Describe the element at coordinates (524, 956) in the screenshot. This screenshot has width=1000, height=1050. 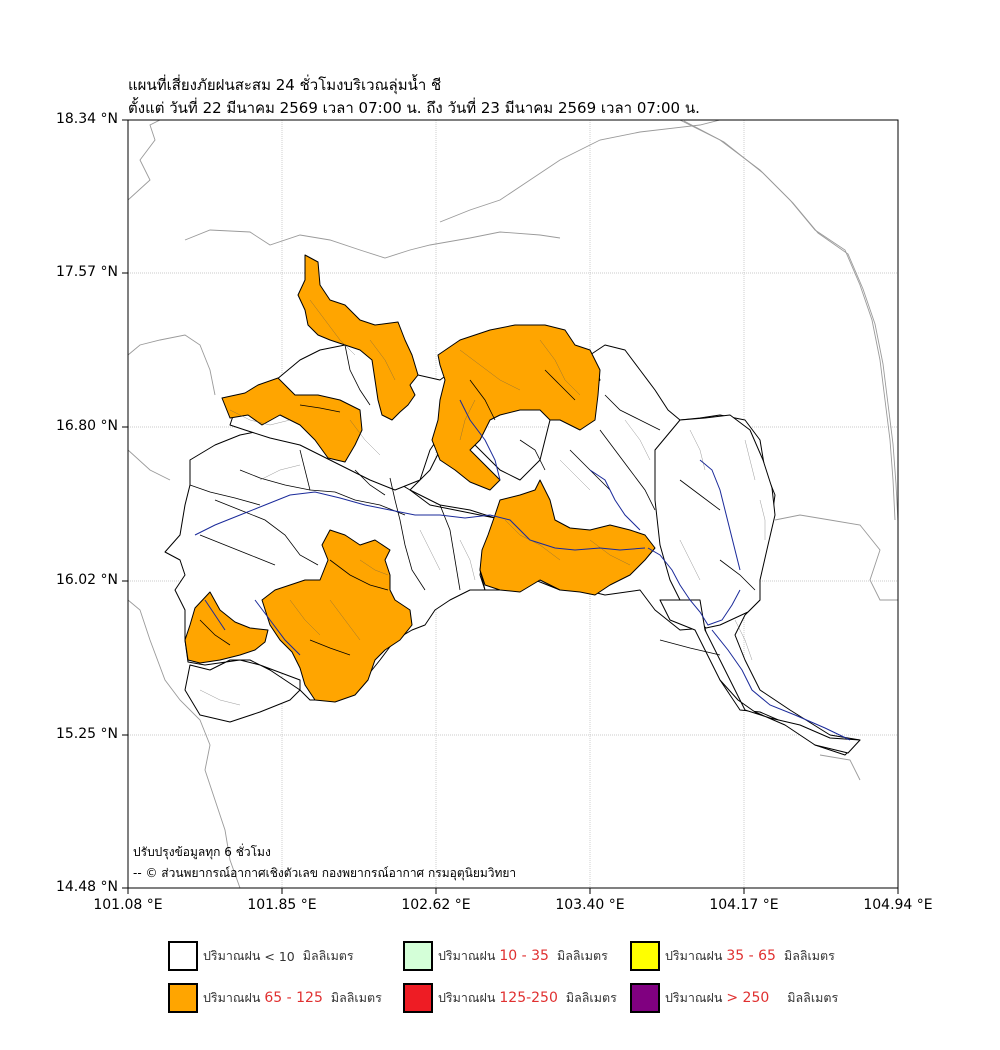
I see `legend-range: 10 - 35` at that location.